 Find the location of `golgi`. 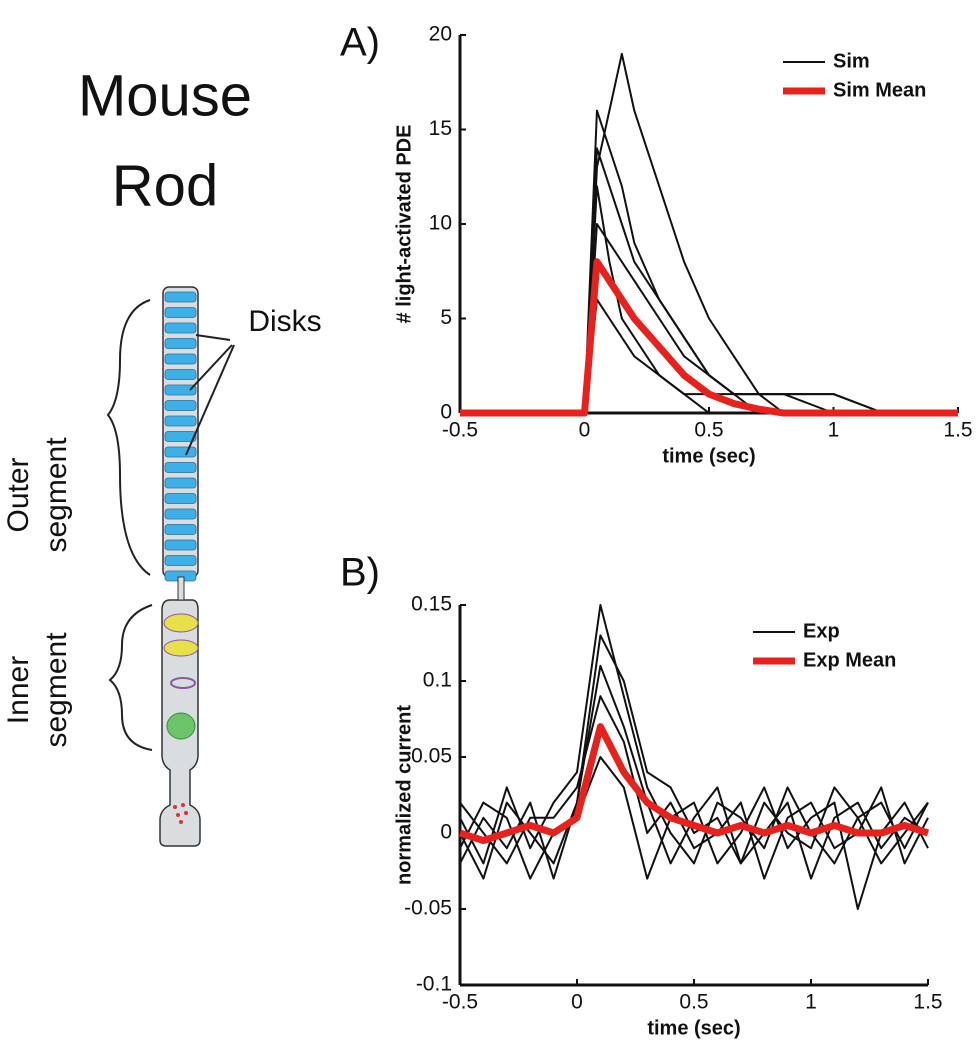

golgi is located at coordinates (183, 683).